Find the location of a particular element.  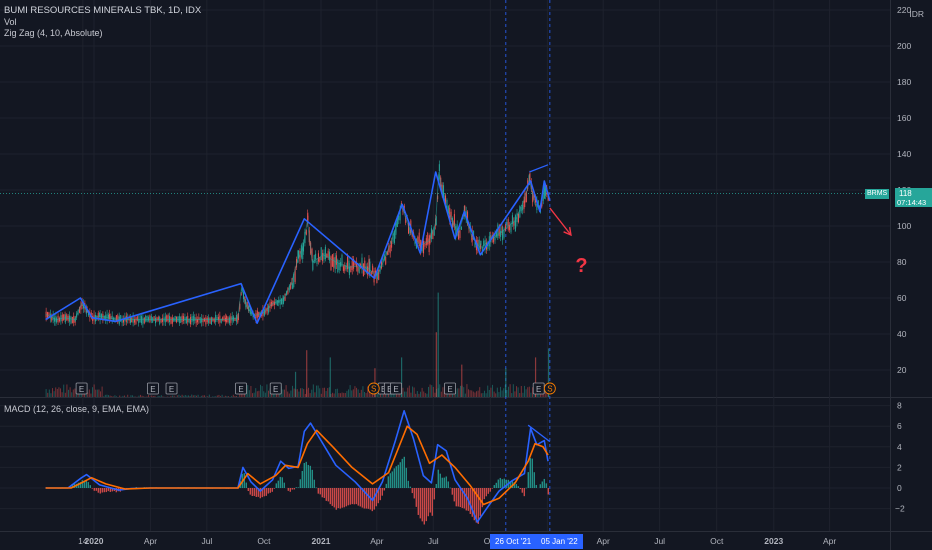

currency-label: IDR is located at coordinates (916, 14).